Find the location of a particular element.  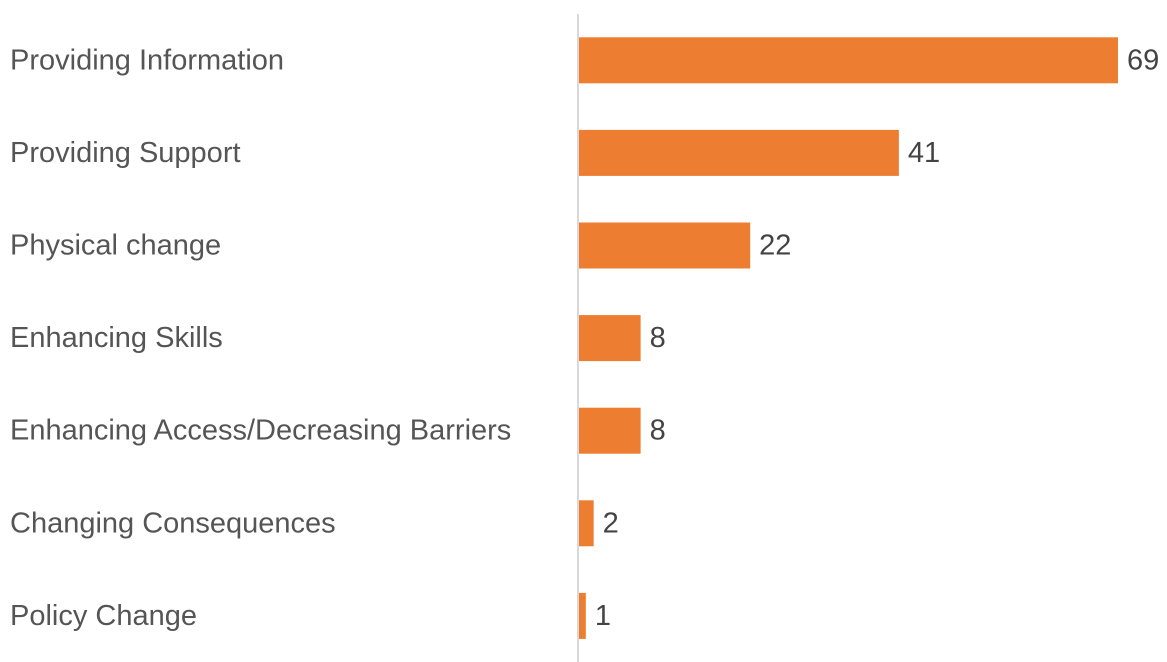

bar-policy-change is located at coordinates (582, 615).